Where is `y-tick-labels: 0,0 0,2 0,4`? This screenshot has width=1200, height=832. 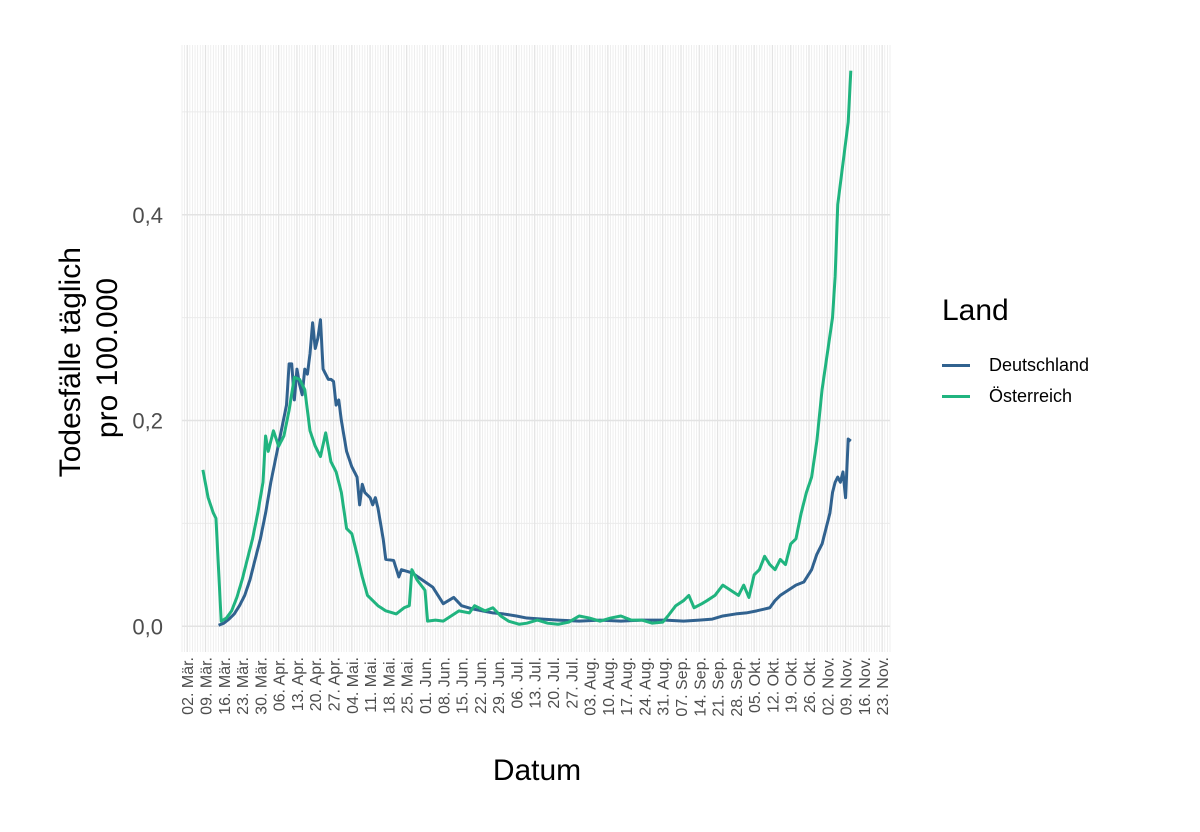
y-tick-labels: 0,0 0,2 0,4 is located at coordinates (147, 421).